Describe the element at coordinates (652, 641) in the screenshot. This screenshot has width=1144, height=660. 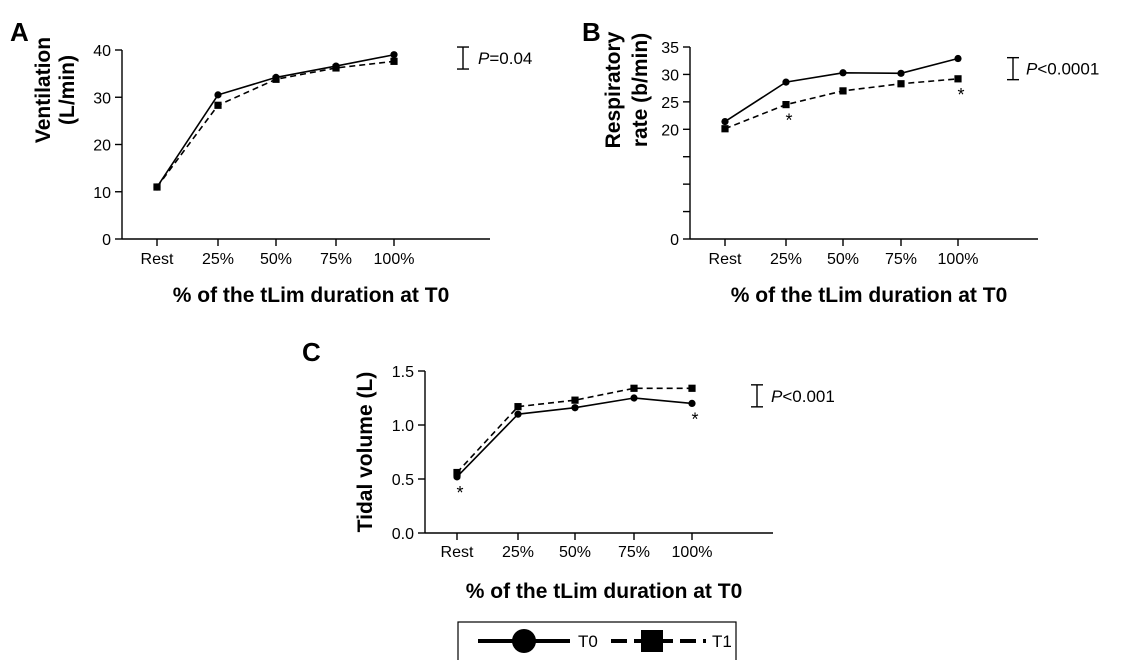
I see `legend-t1-marker` at that location.